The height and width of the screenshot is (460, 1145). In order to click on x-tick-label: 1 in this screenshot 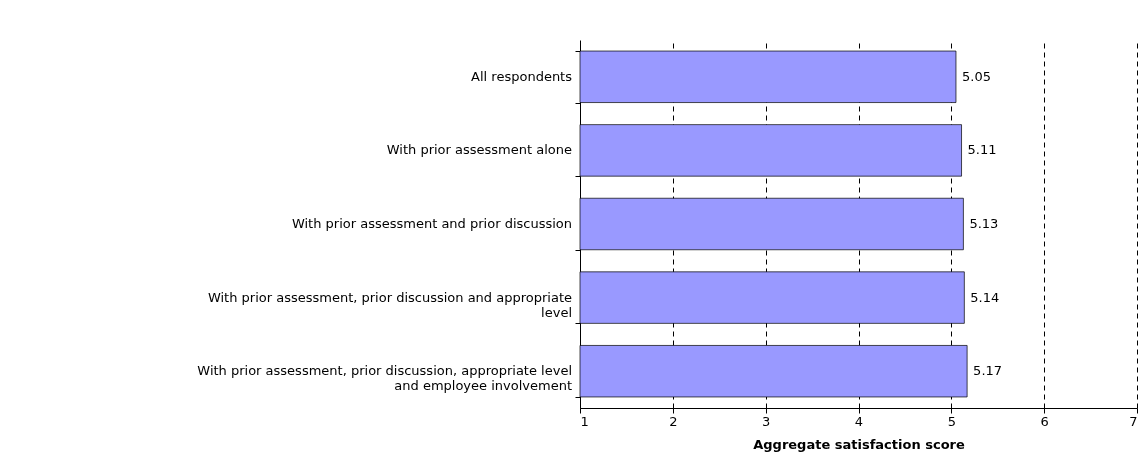, I will do `click(584, 421)`.